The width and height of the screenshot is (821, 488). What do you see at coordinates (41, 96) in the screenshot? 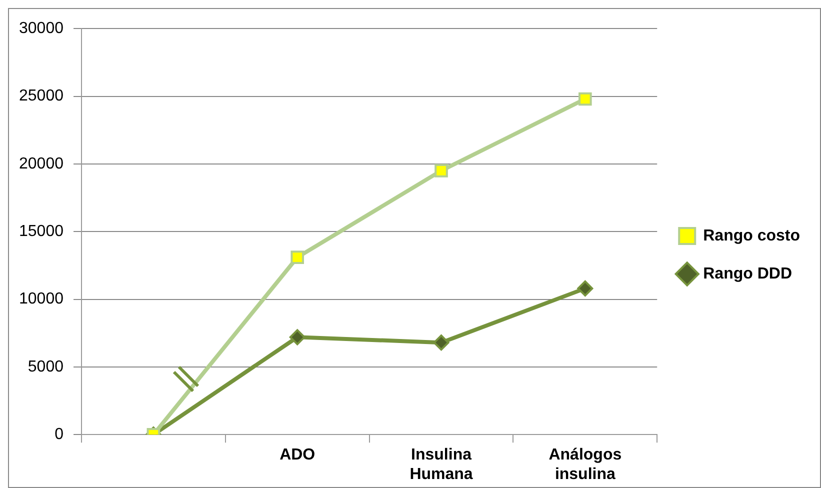
I see `y-tick-label: 25000` at bounding box center [41, 96].